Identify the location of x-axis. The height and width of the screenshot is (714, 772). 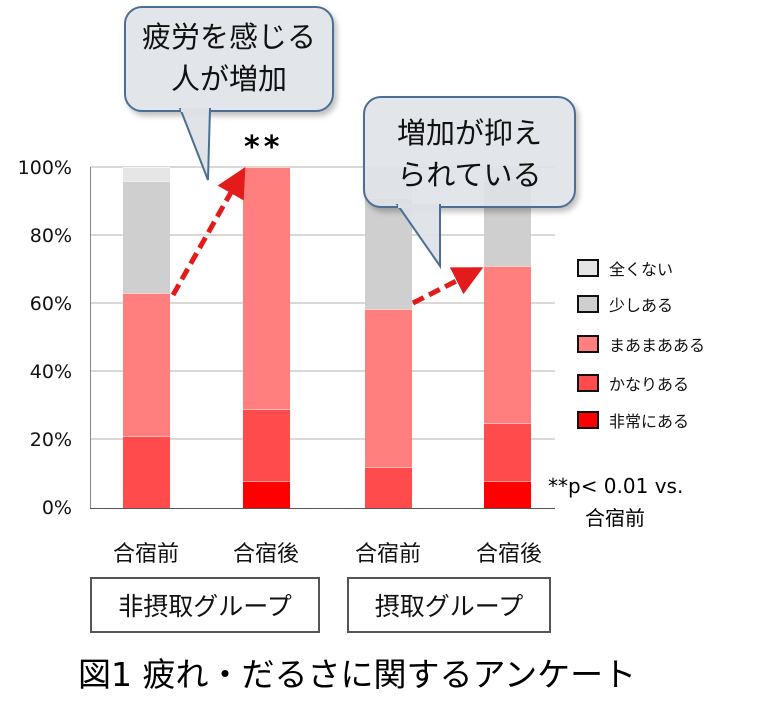
(322, 508).